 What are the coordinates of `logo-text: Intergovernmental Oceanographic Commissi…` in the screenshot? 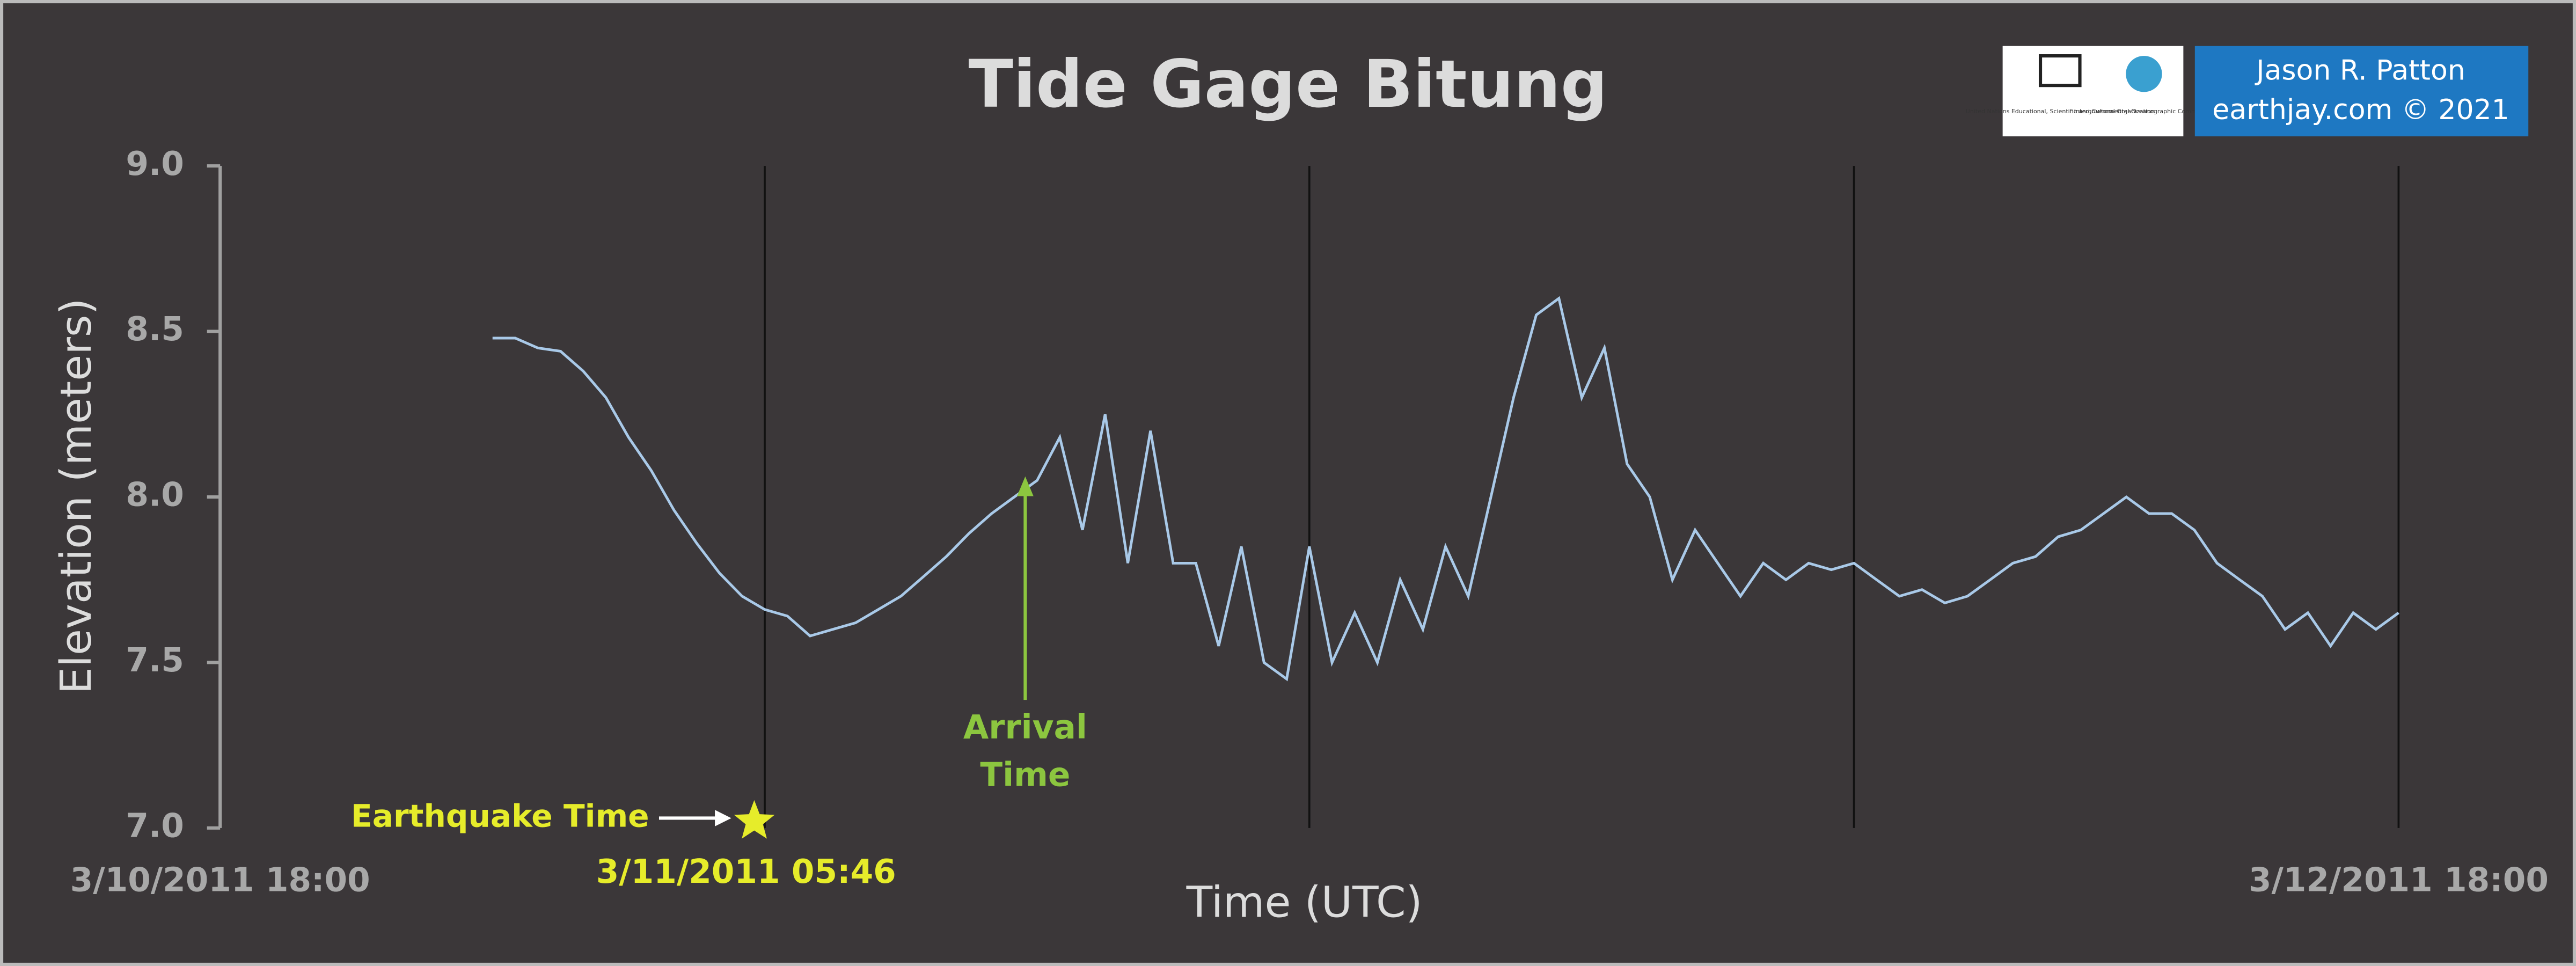 It's located at (2144, 111).